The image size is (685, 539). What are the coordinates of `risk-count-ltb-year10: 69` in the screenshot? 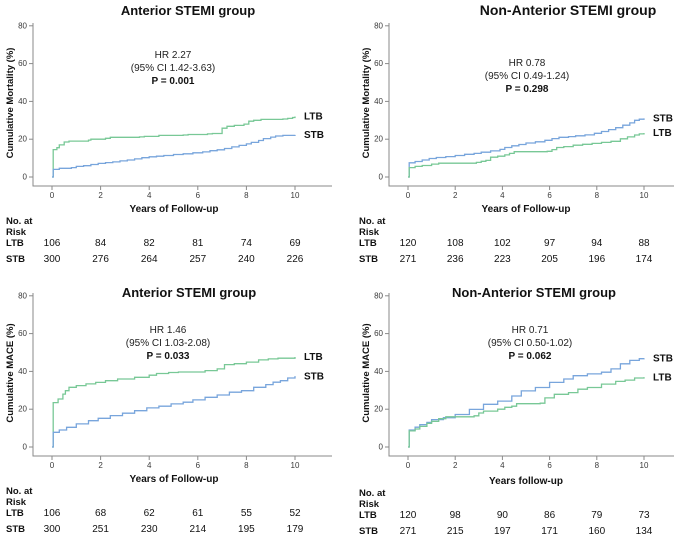 It's located at (295, 243).